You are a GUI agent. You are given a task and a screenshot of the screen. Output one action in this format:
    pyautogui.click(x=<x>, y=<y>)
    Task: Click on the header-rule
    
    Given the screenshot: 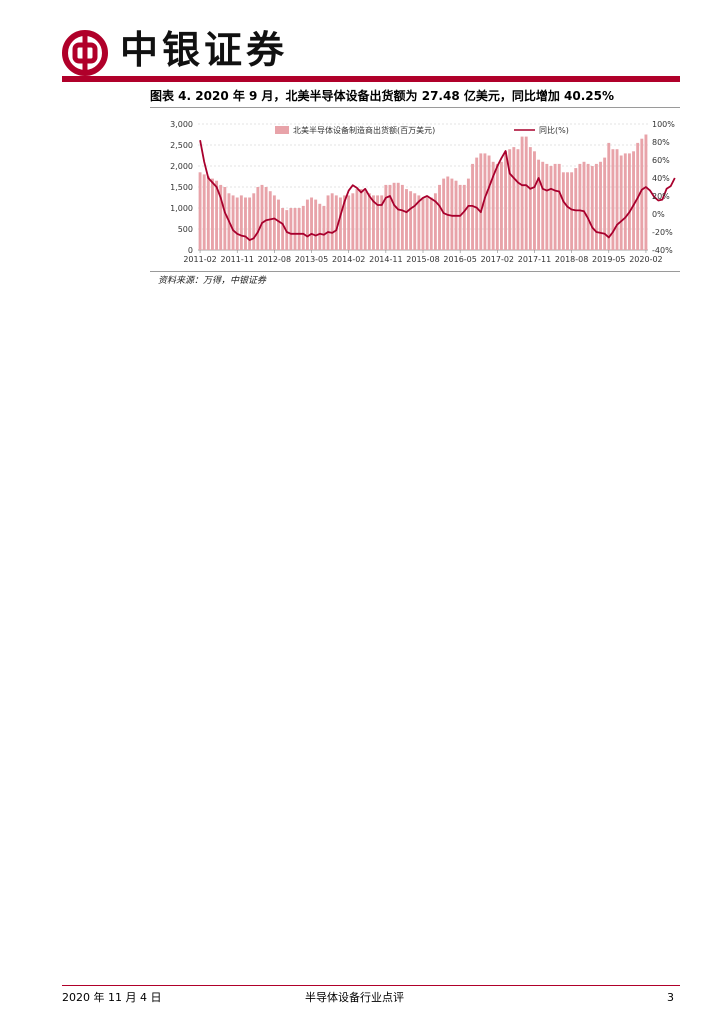 What is the action you would take?
    pyautogui.click(x=371, y=79)
    